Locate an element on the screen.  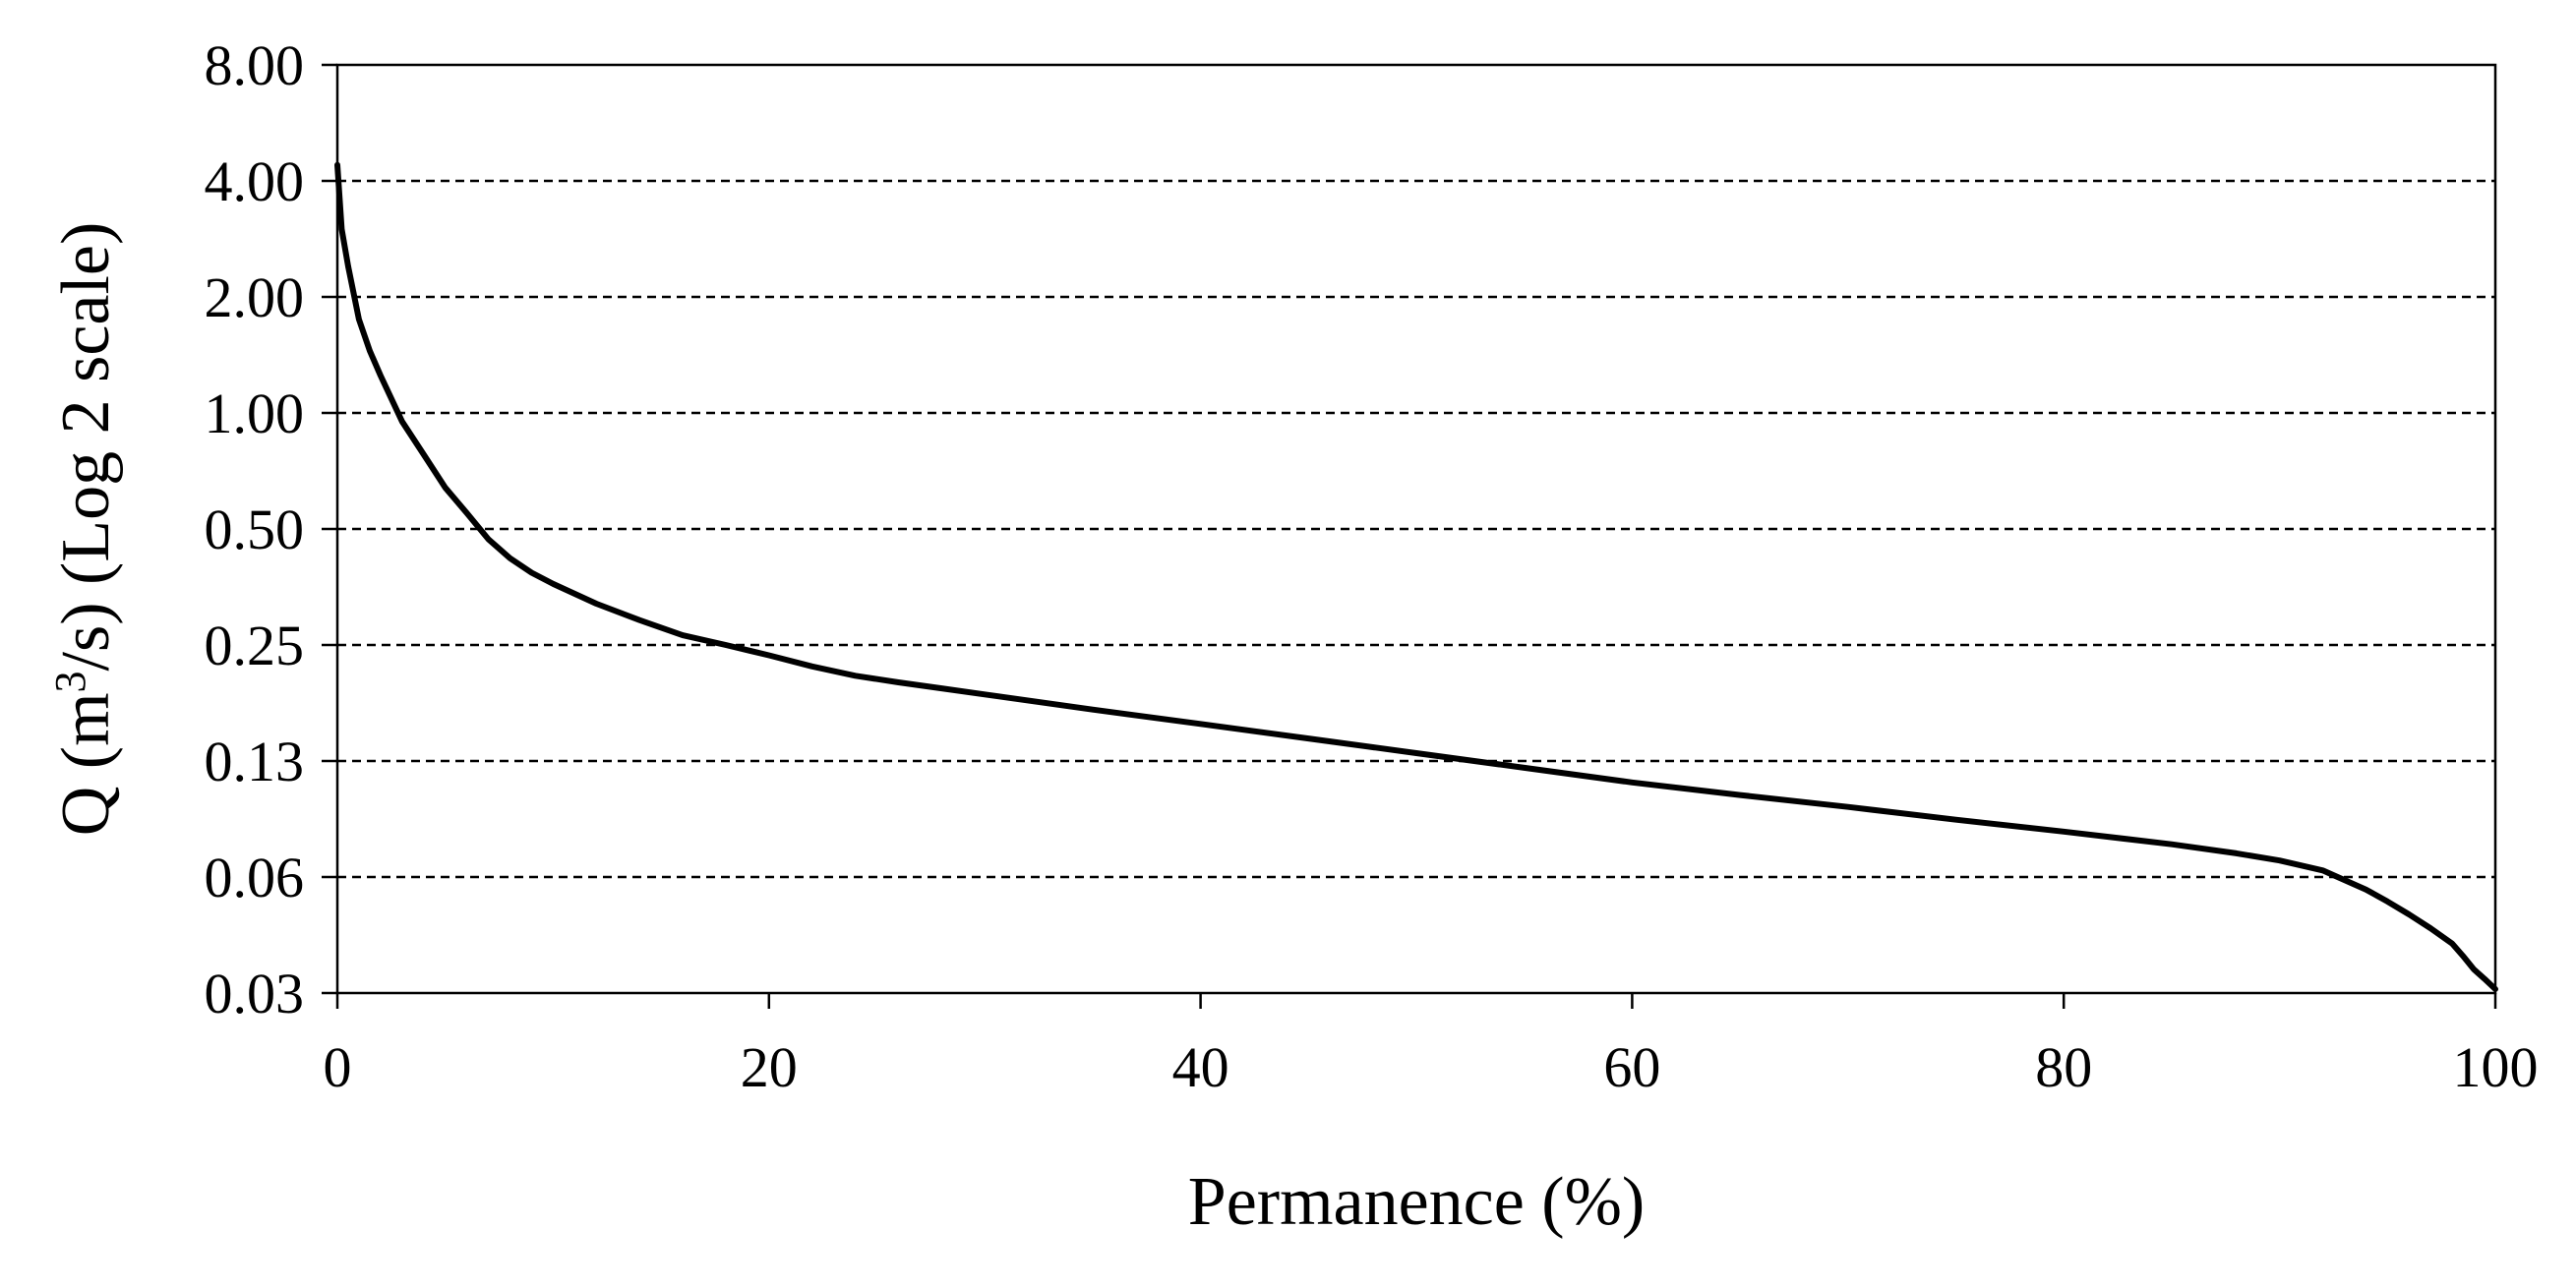
y-tick-label: 1.00 is located at coordinates (255, 413).